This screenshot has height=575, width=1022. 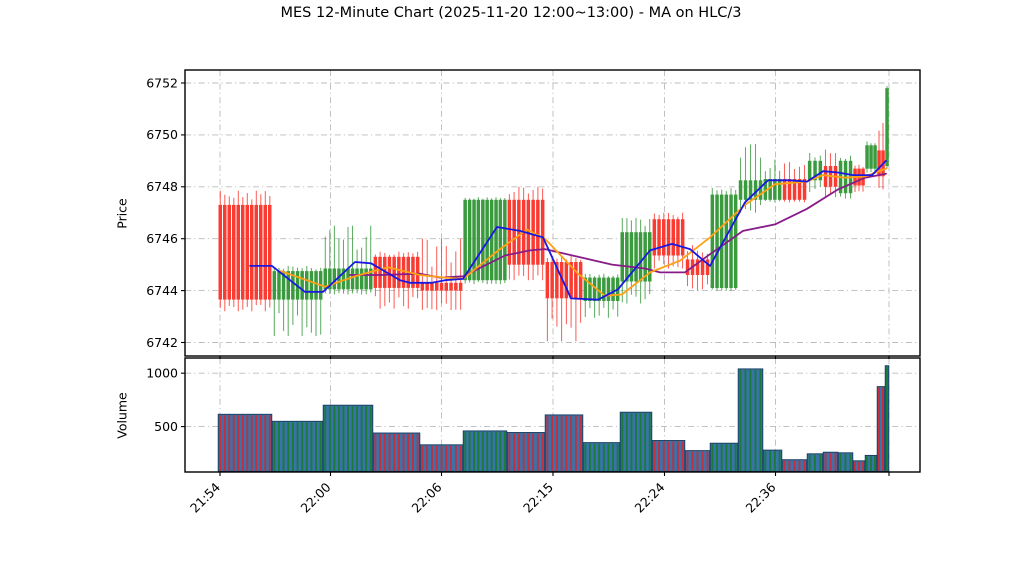 What do you see at coordinates (162, 373) in the screenshot?
I see `volume-tick-label: 1000` at bounding box center [162, 373].